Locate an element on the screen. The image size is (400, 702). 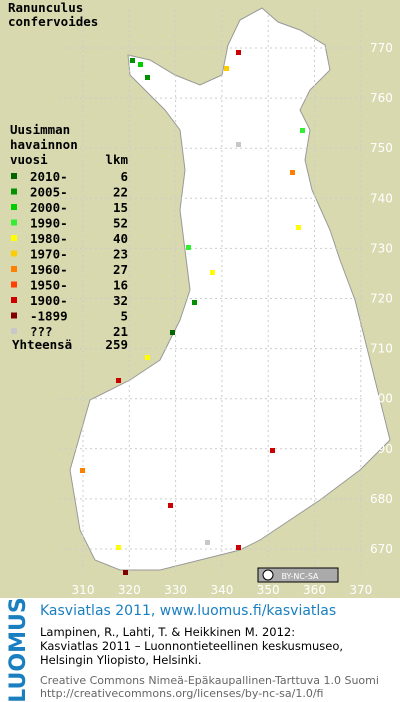
x-tick-label: 310 is located at coordinates (83, 590).